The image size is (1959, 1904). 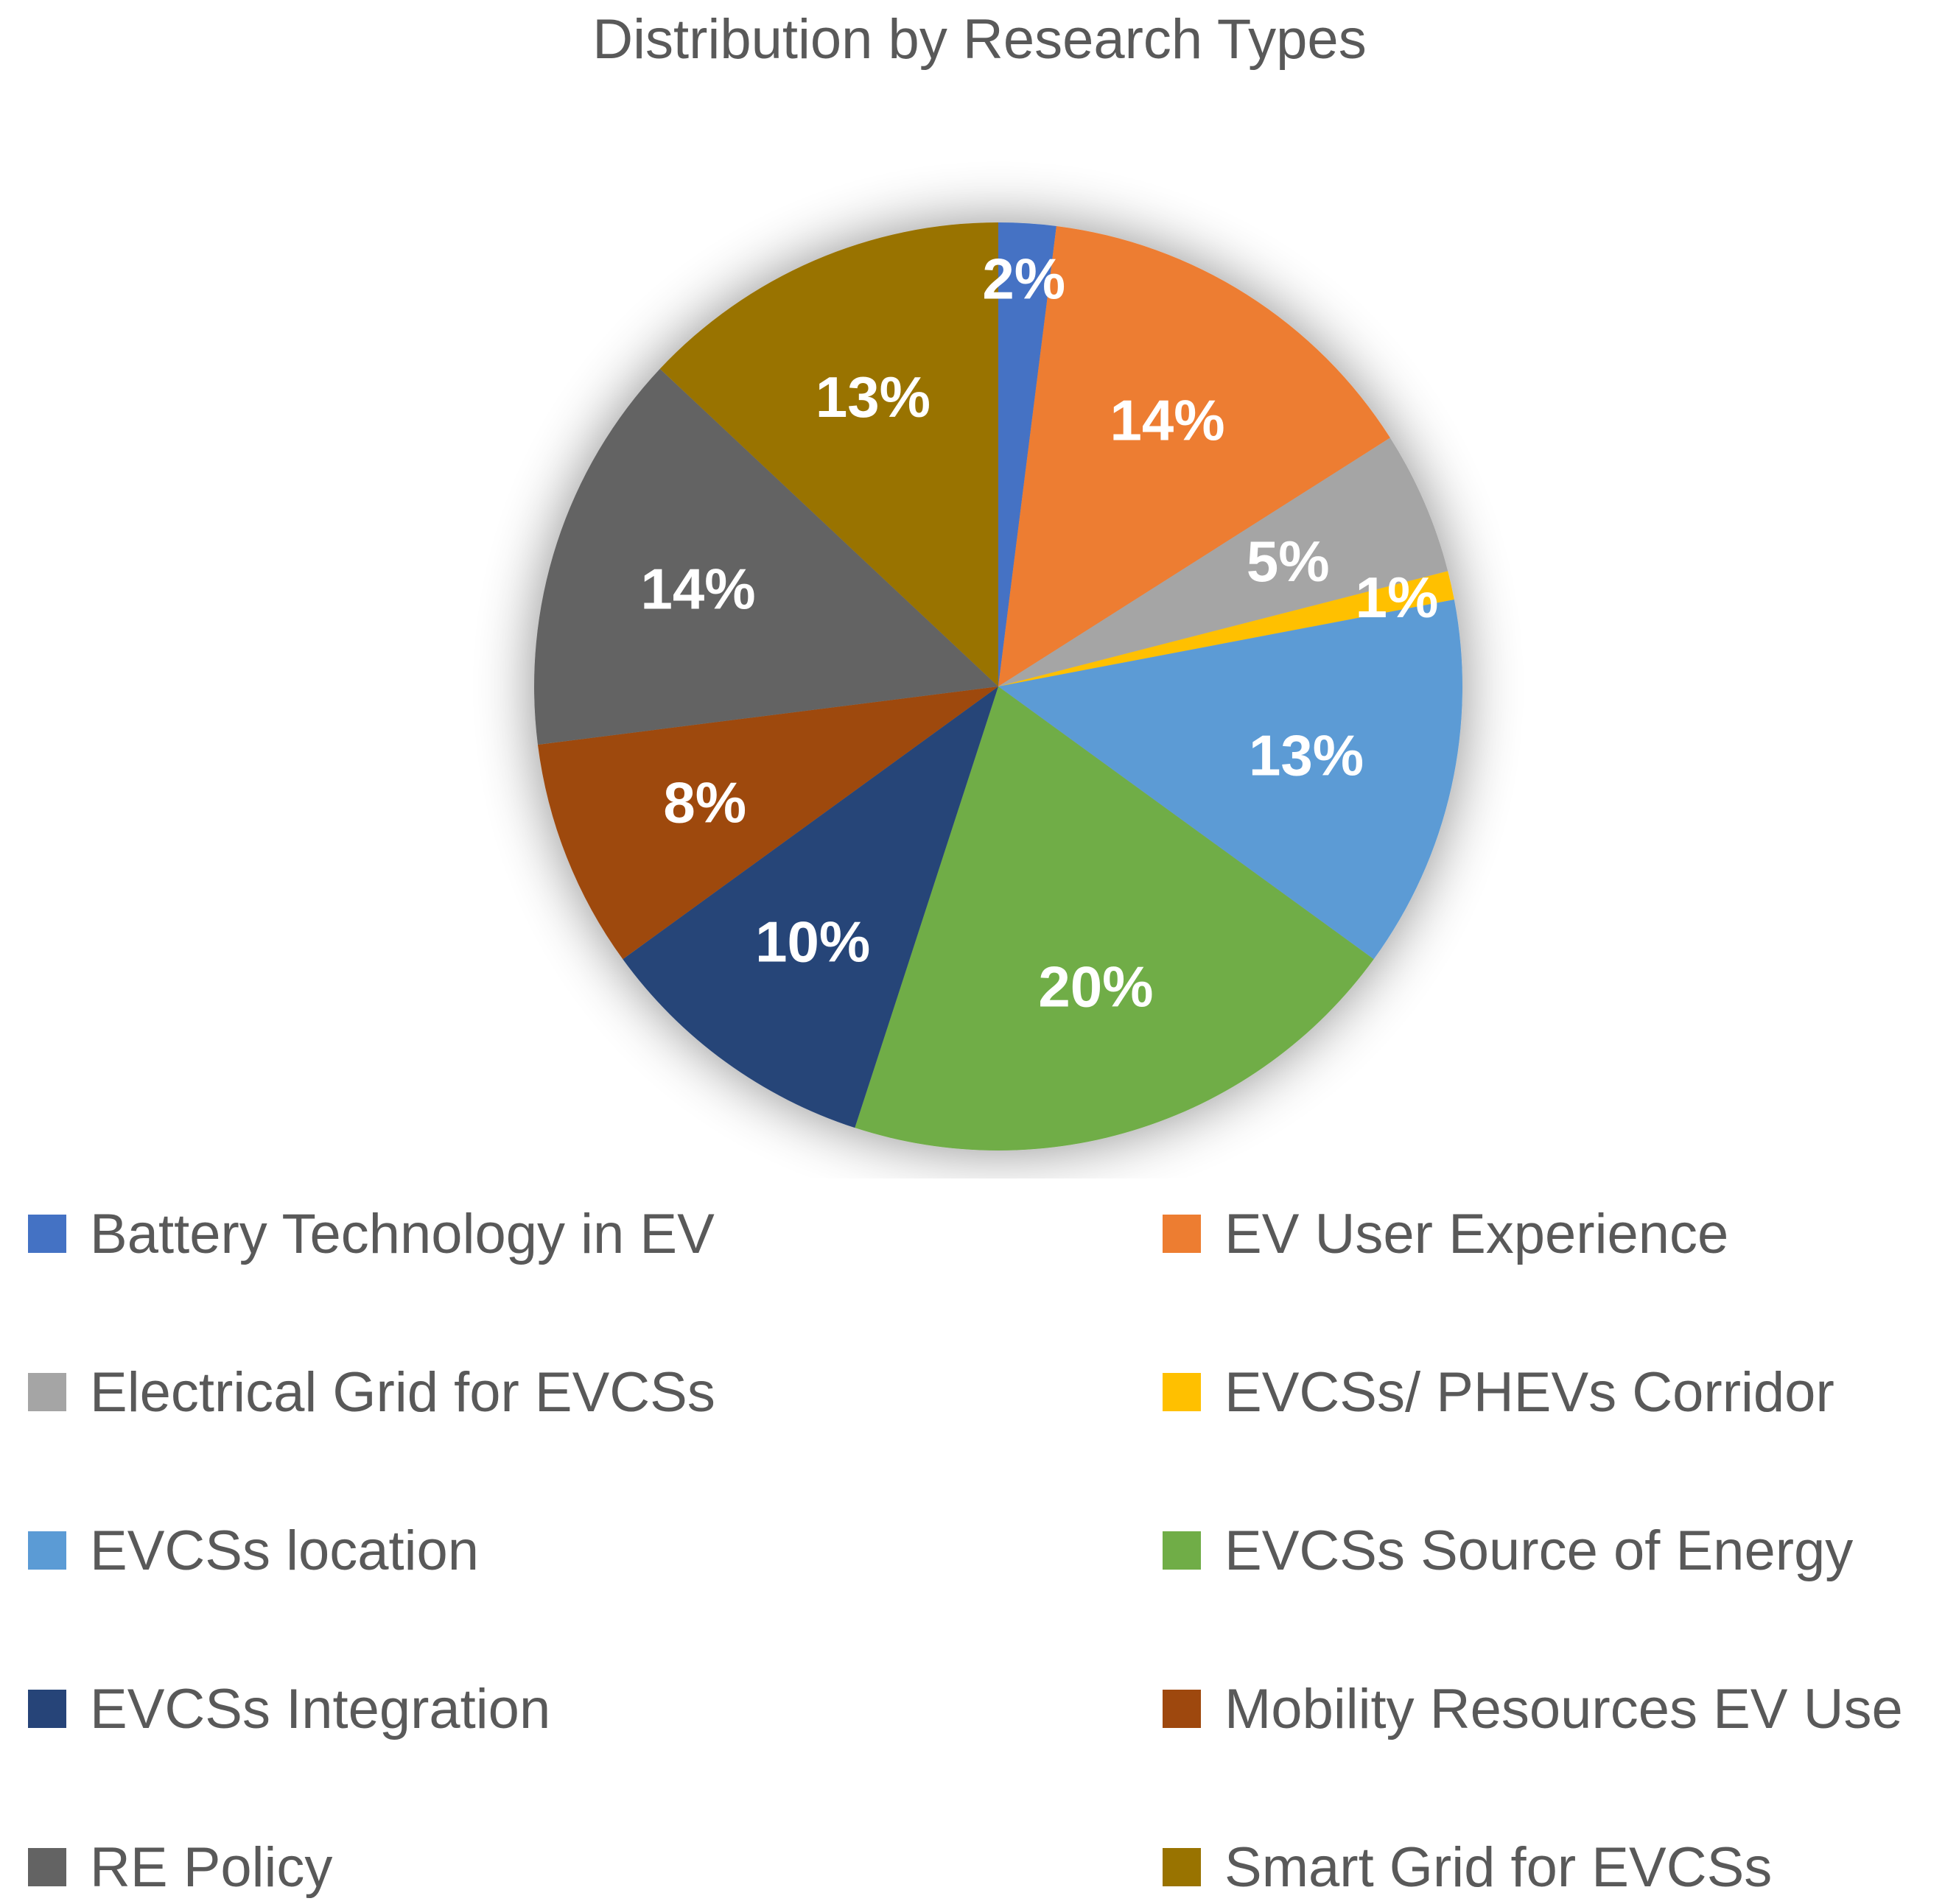 I want to click on legend-item-re-policy: RE Policy, so click(x=180, y=1867).